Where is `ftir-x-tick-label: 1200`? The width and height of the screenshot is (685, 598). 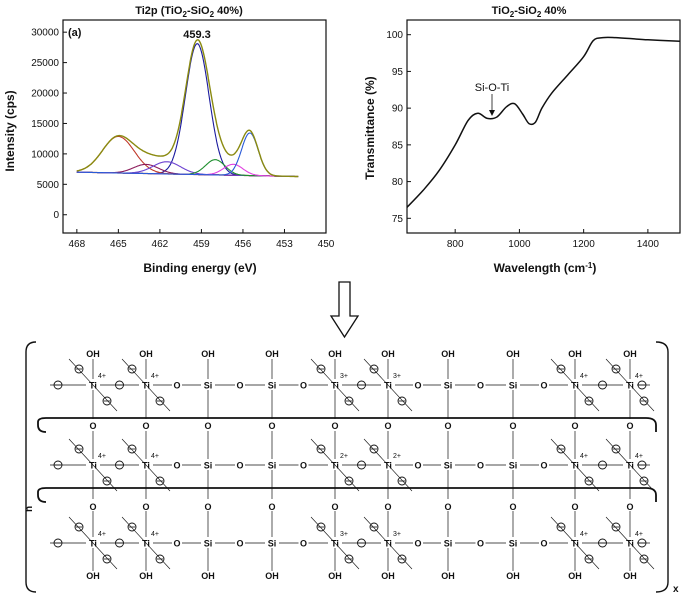 ftir-x-tick-label: 1200 is located at coordinates (584, 244).